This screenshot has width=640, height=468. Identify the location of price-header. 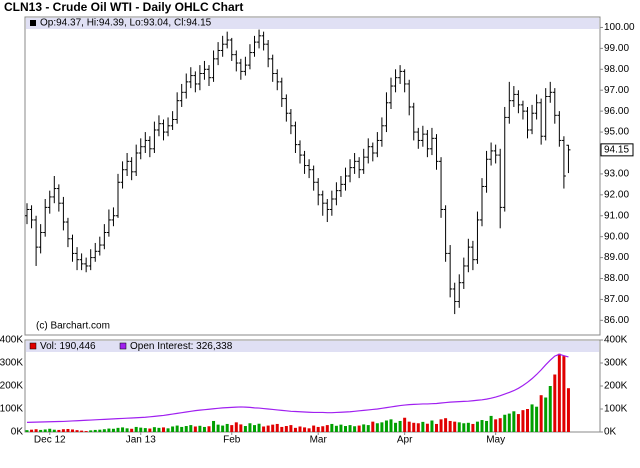
(312, 23).